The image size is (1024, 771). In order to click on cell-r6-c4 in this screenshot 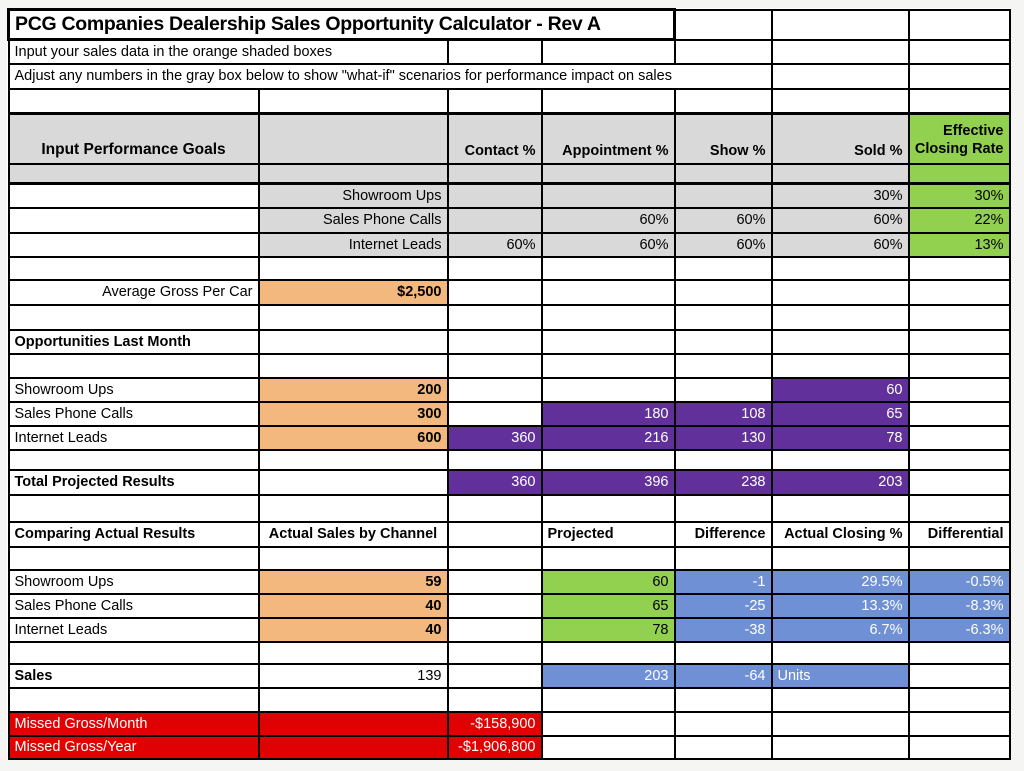, I will do `click(608, 173)`.